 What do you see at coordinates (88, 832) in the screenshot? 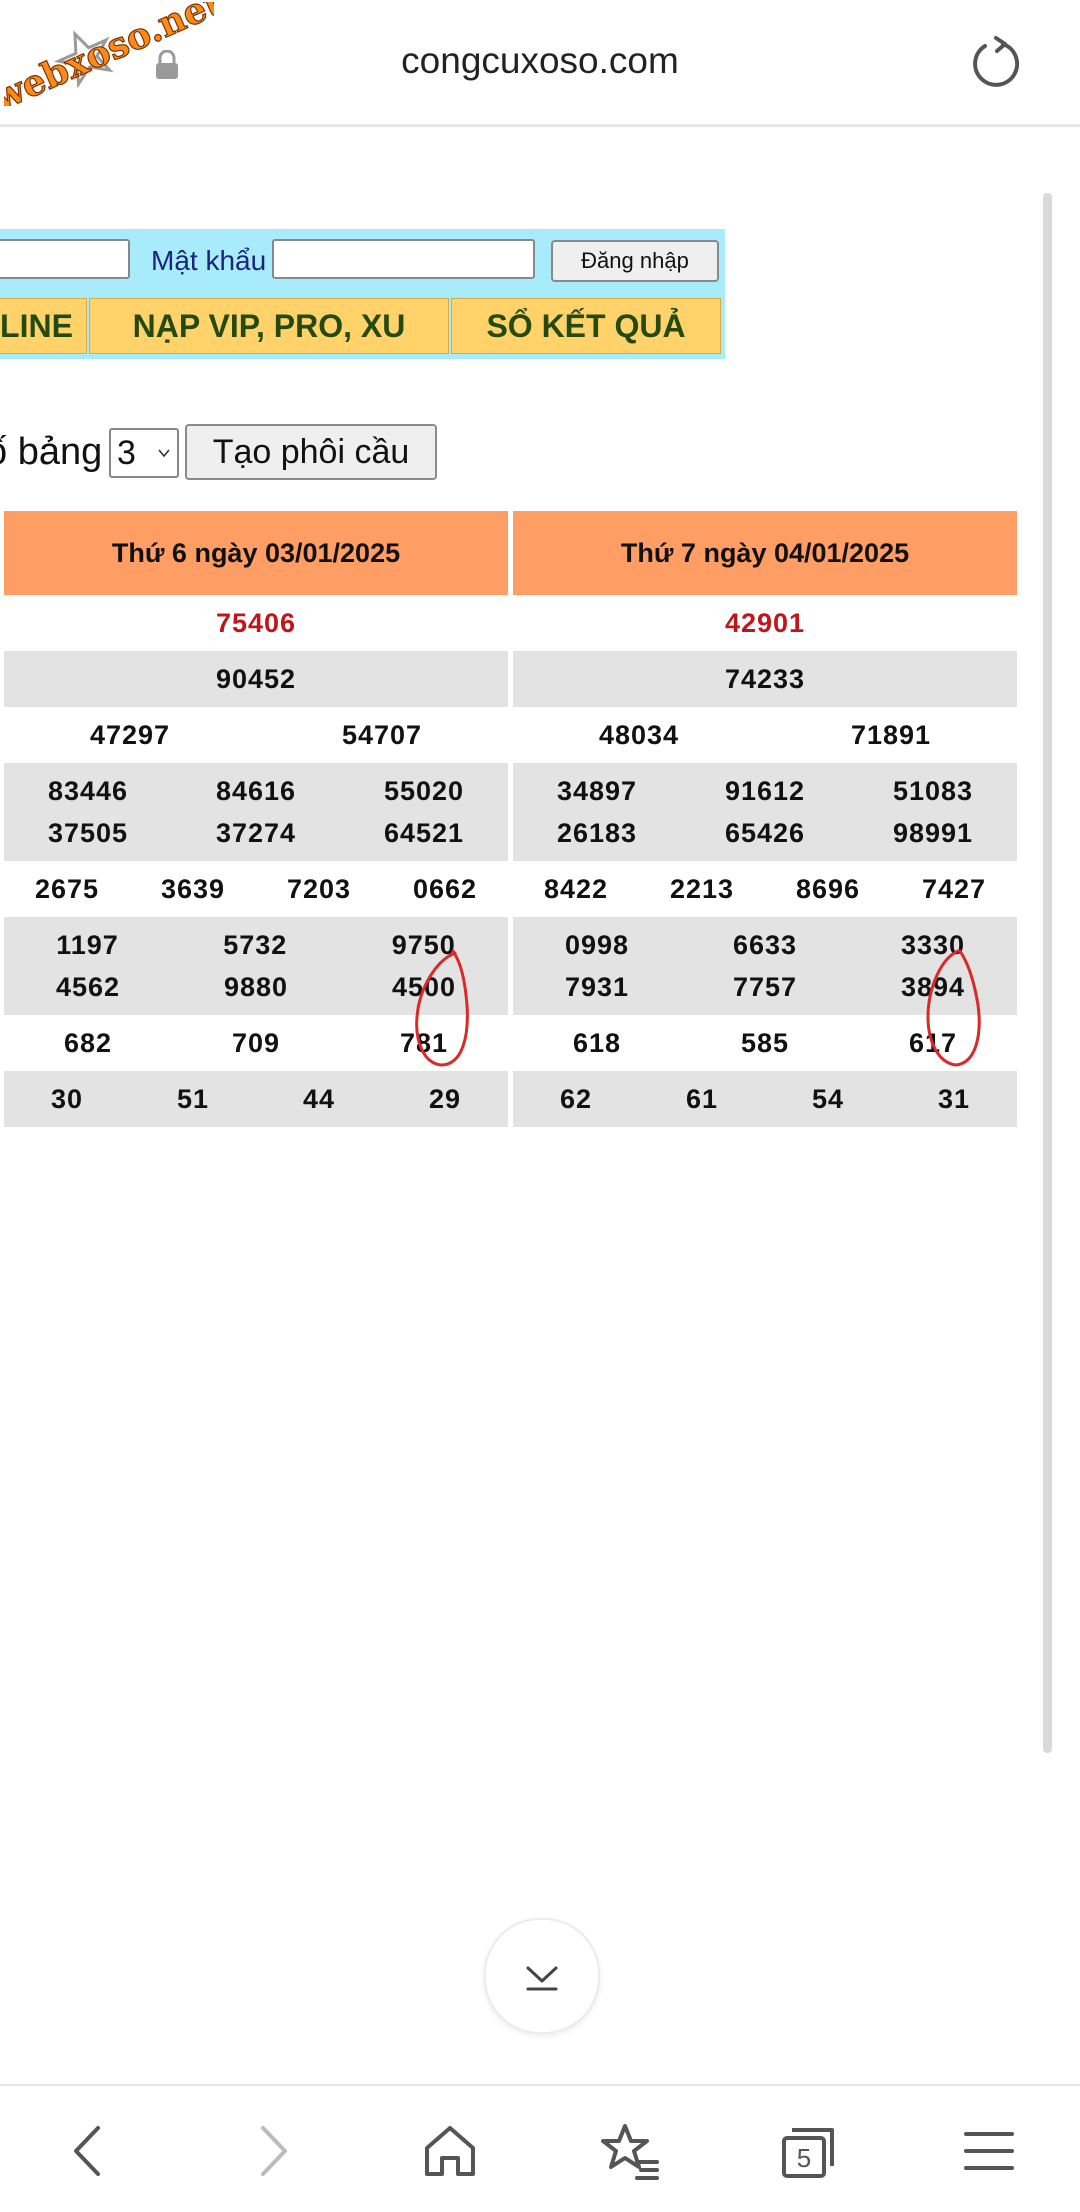
I see `prize-number: 37505` at bounding box center [88, 832].